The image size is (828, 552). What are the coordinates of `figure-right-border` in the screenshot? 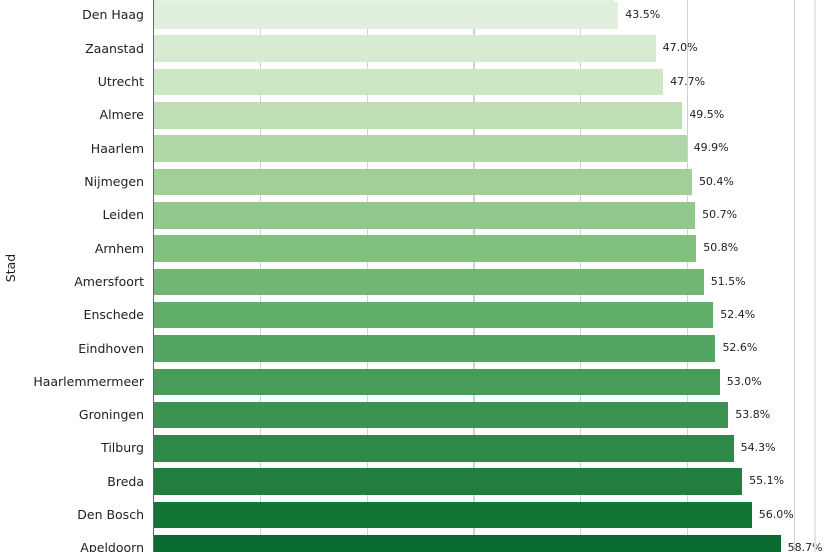 It's located at (815, 276).